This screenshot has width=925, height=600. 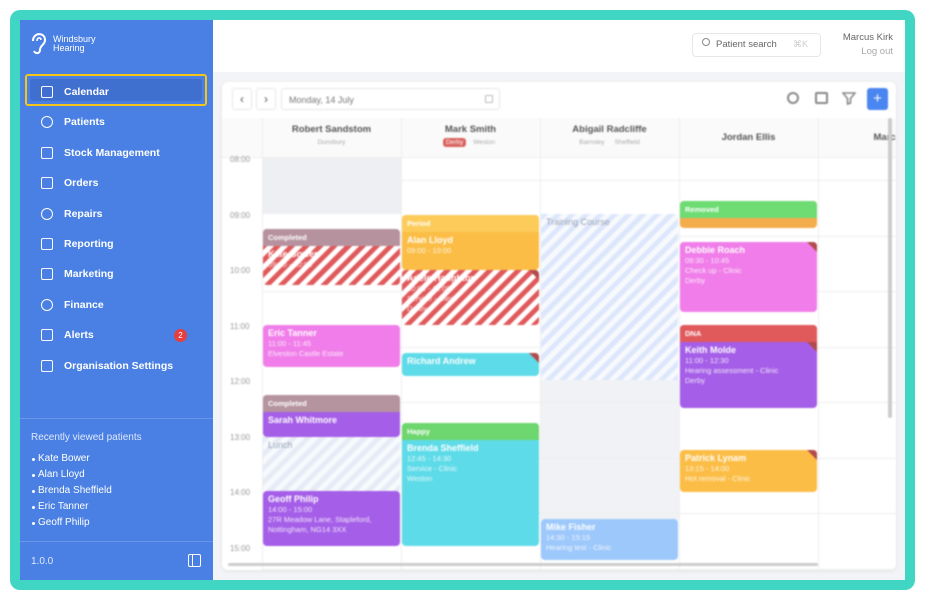 What do you see at coordinates (293, 254) in the screenshot?
I see `appointment-title: Kate Bower` at bounding box center [293, 254].